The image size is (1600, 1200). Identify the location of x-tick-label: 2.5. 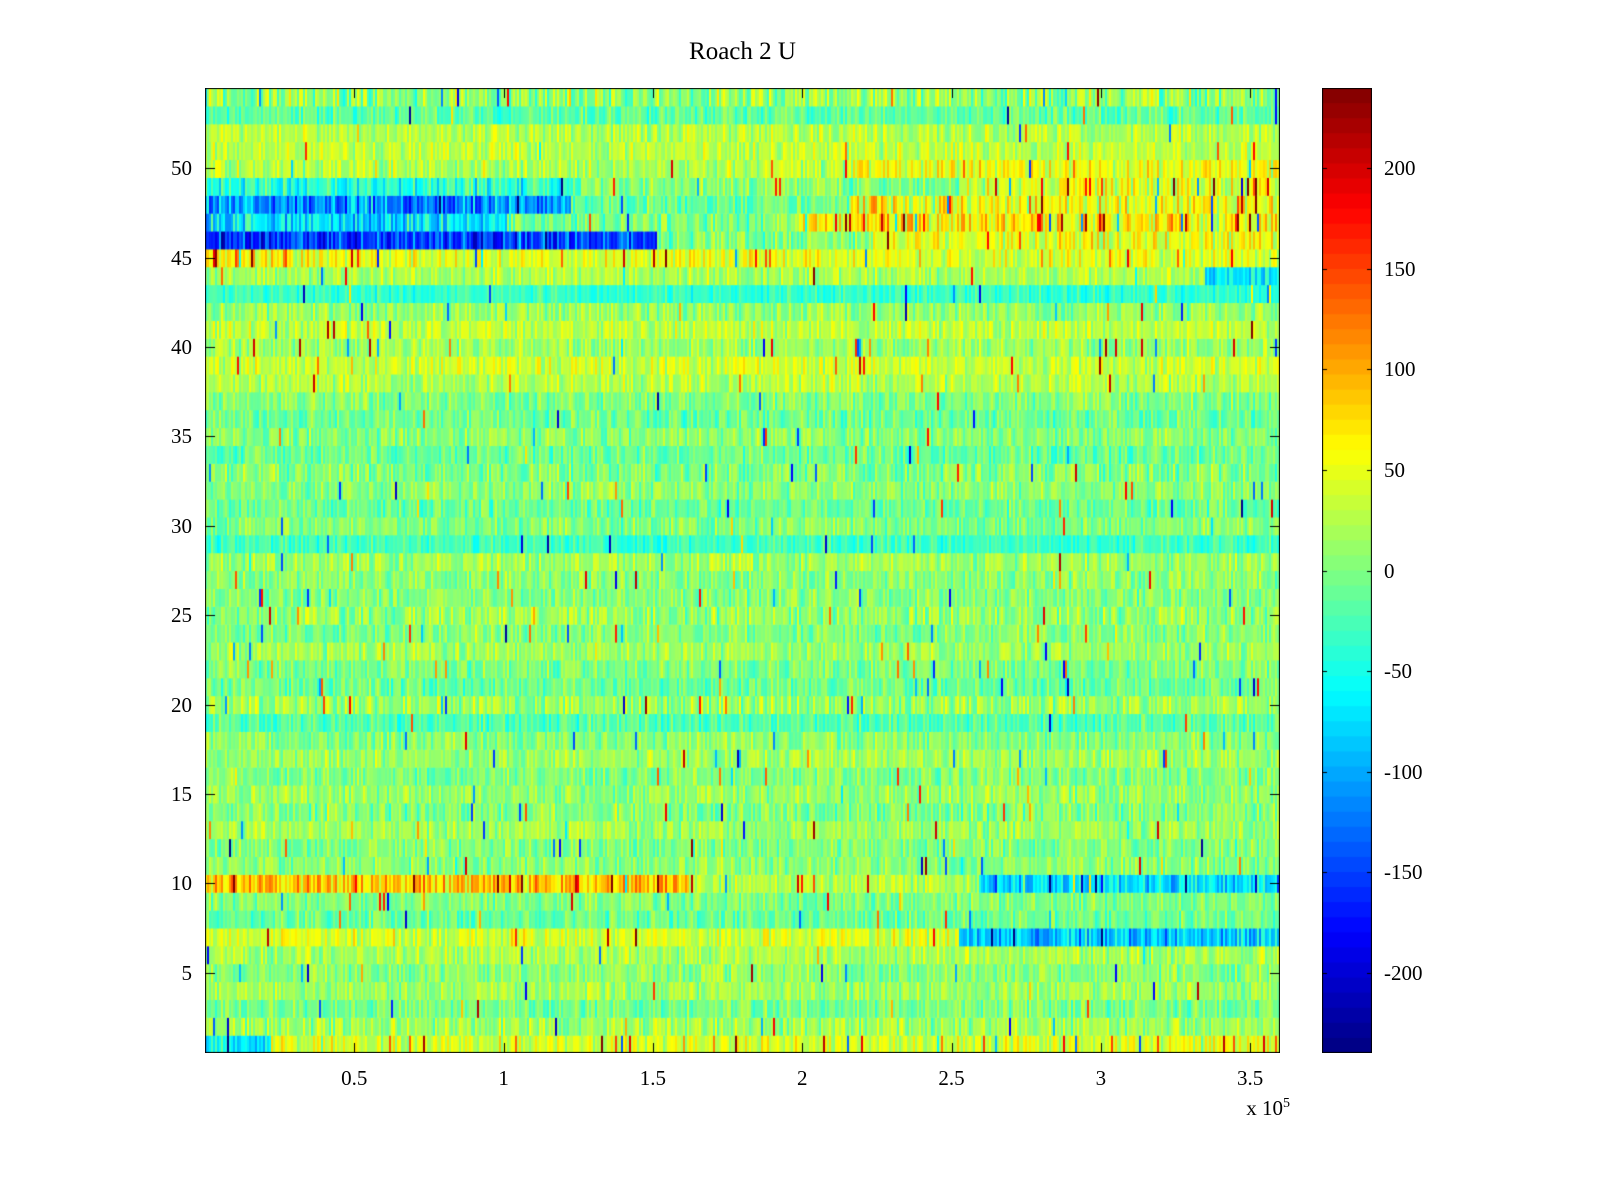
(951, 1078).